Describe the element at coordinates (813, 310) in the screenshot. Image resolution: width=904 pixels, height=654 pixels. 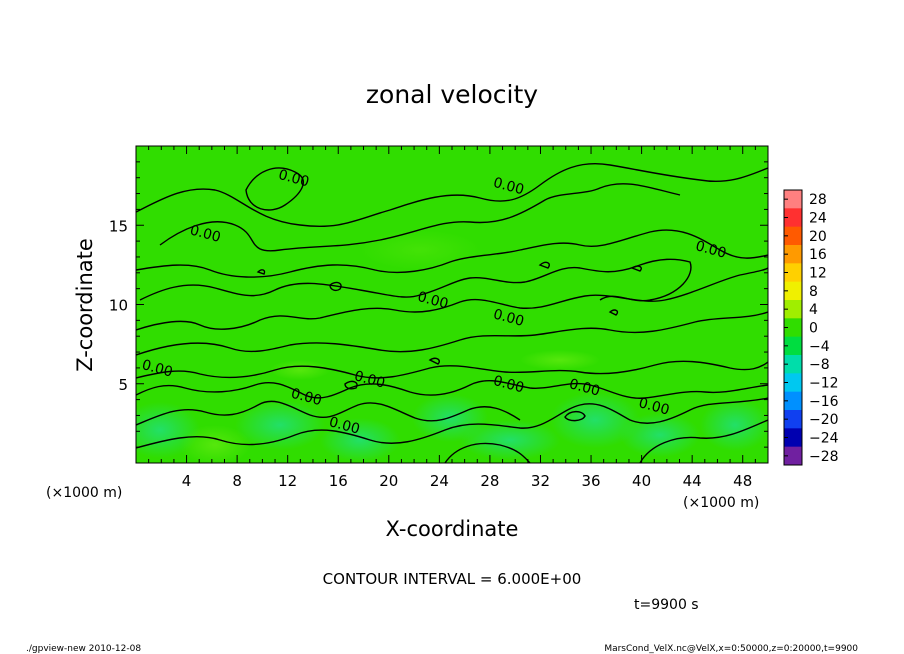
I see `colorbar-label: 4` at that location.